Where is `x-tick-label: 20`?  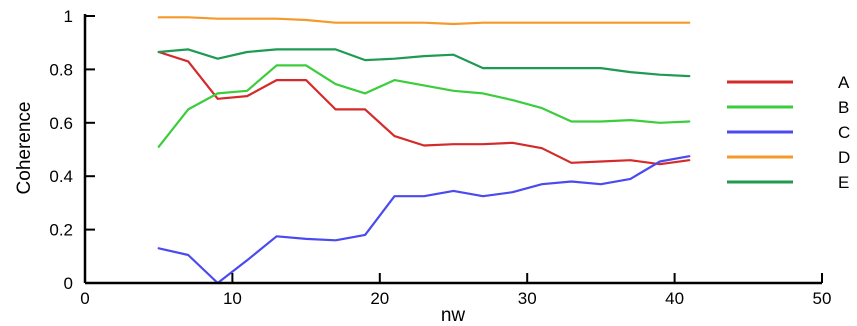 x-tick-label: 20 is located at coordinates (379, 298).